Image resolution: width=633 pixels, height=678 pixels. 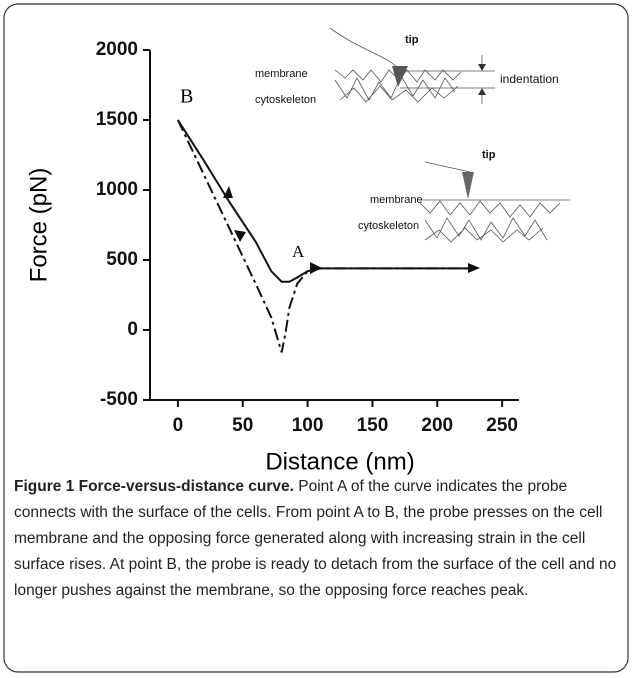 I want to click on annotation: indentation, so click(x=529, y=79).